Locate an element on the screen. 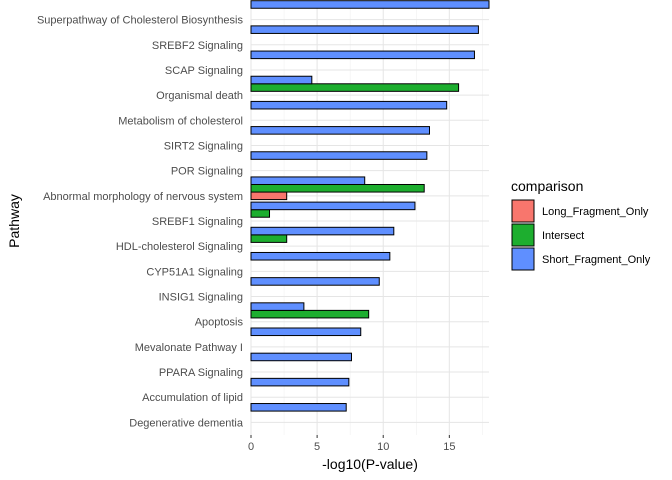 The height and width of the screenshot is (480, 672). y-tick-label: Degenerative dementia is located at coordinates (186, 423).